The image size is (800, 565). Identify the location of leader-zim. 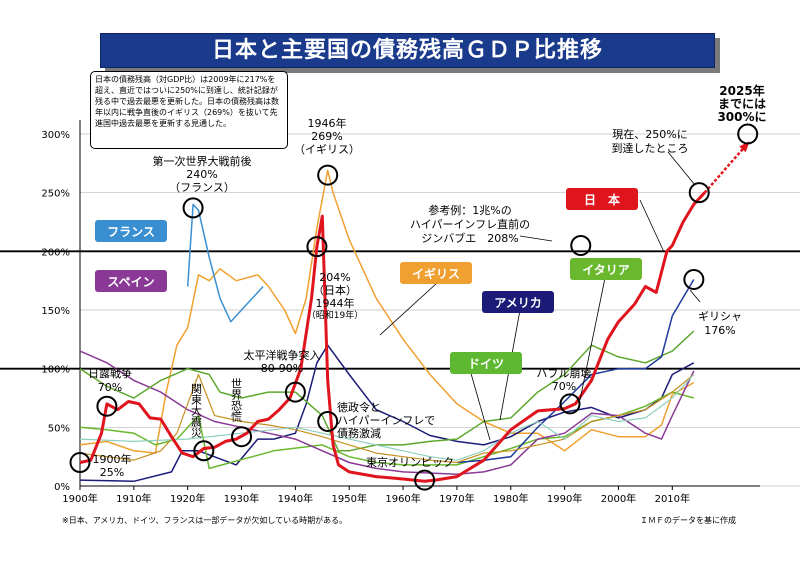
(536, 238).